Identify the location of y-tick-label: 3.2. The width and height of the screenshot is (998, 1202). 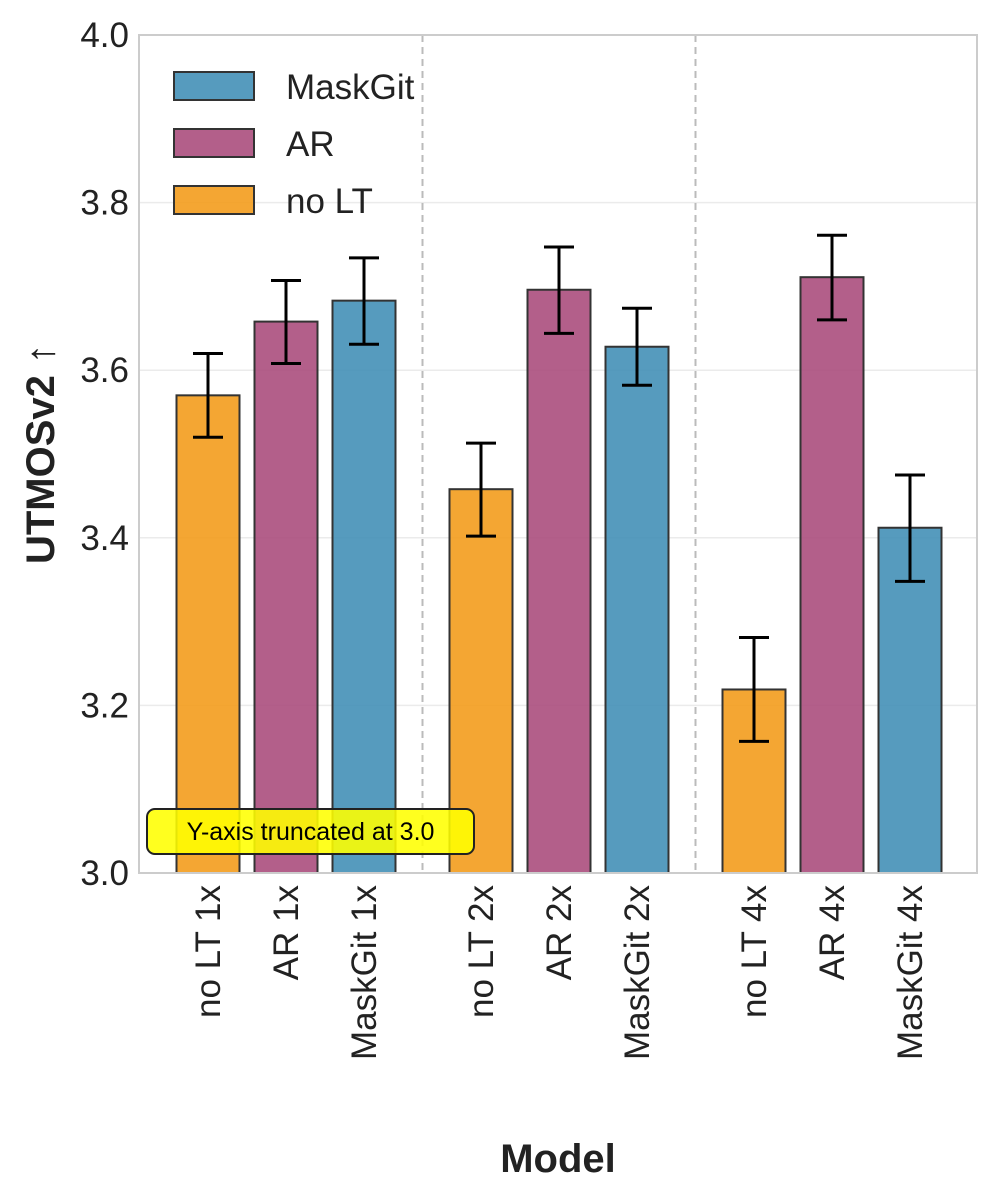
(104, 705).